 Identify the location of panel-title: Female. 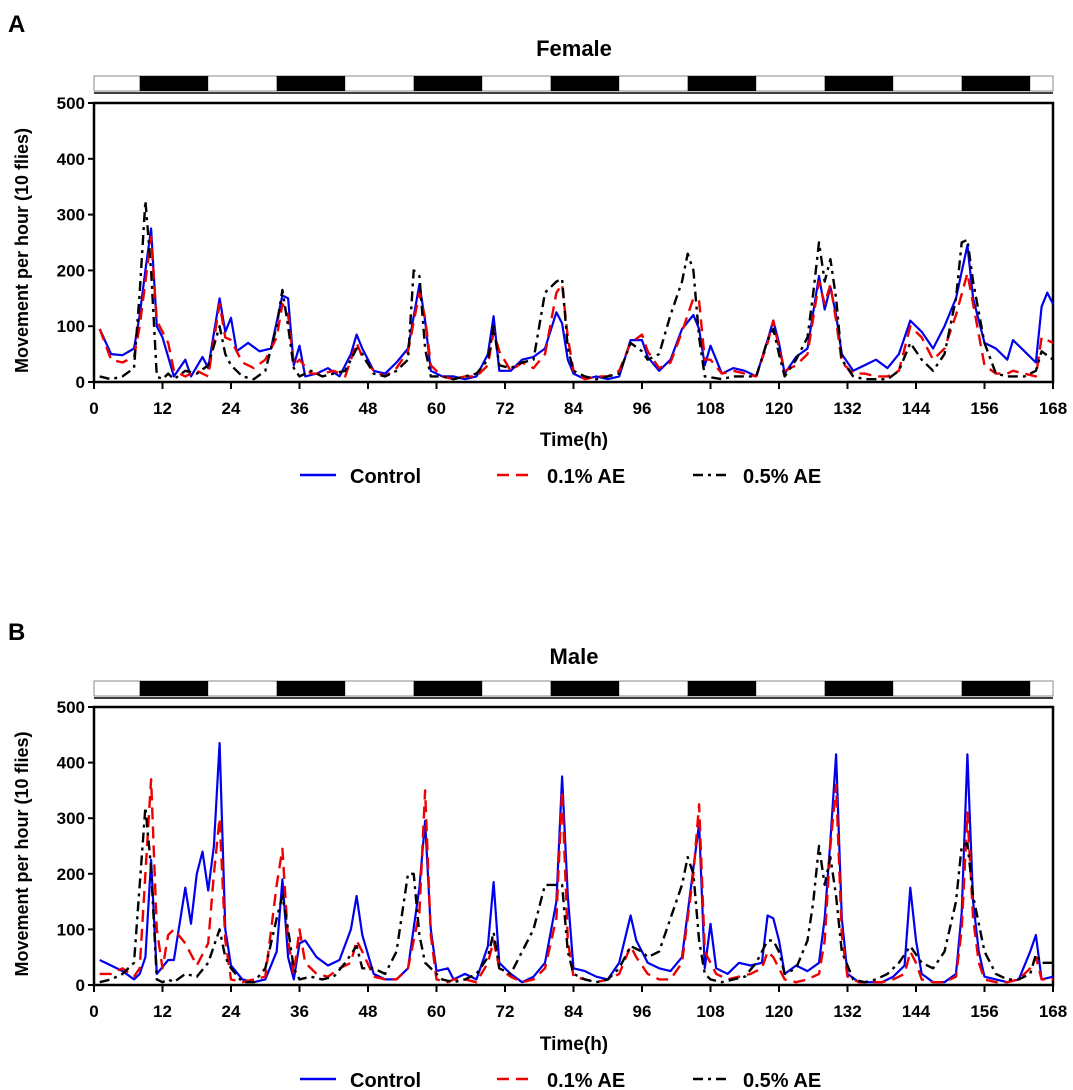
(574, 48).